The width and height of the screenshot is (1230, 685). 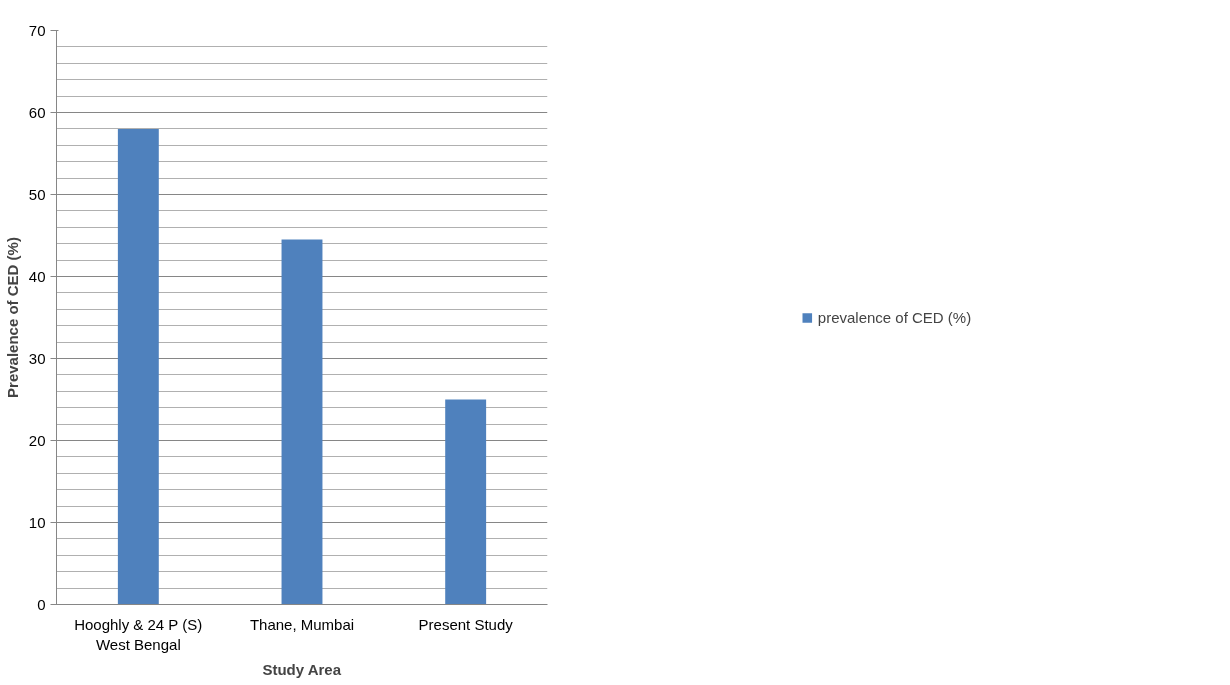 I want to click on y-tick-label: 70, so click(x=37, y=30).